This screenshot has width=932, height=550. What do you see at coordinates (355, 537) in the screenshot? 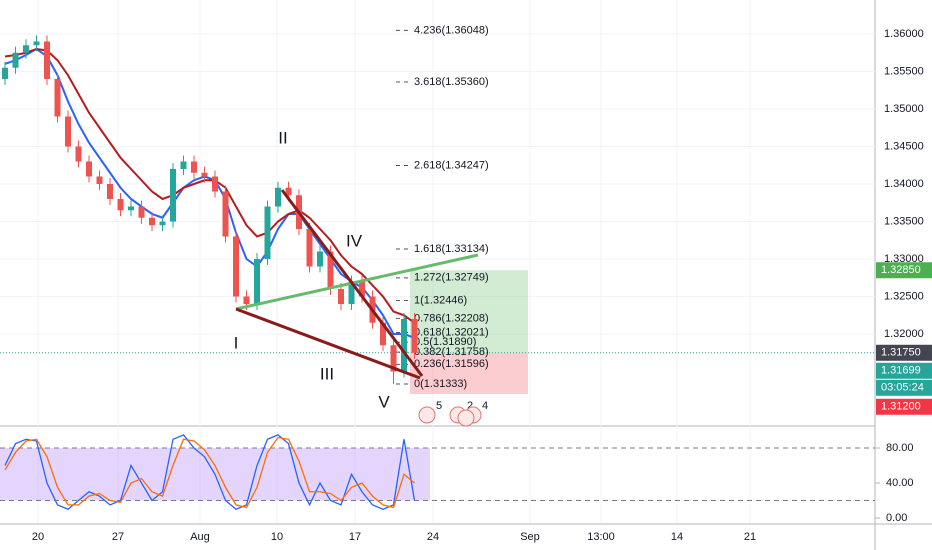
I see `x-tick-label: 17` at bounding box center [355, 537].